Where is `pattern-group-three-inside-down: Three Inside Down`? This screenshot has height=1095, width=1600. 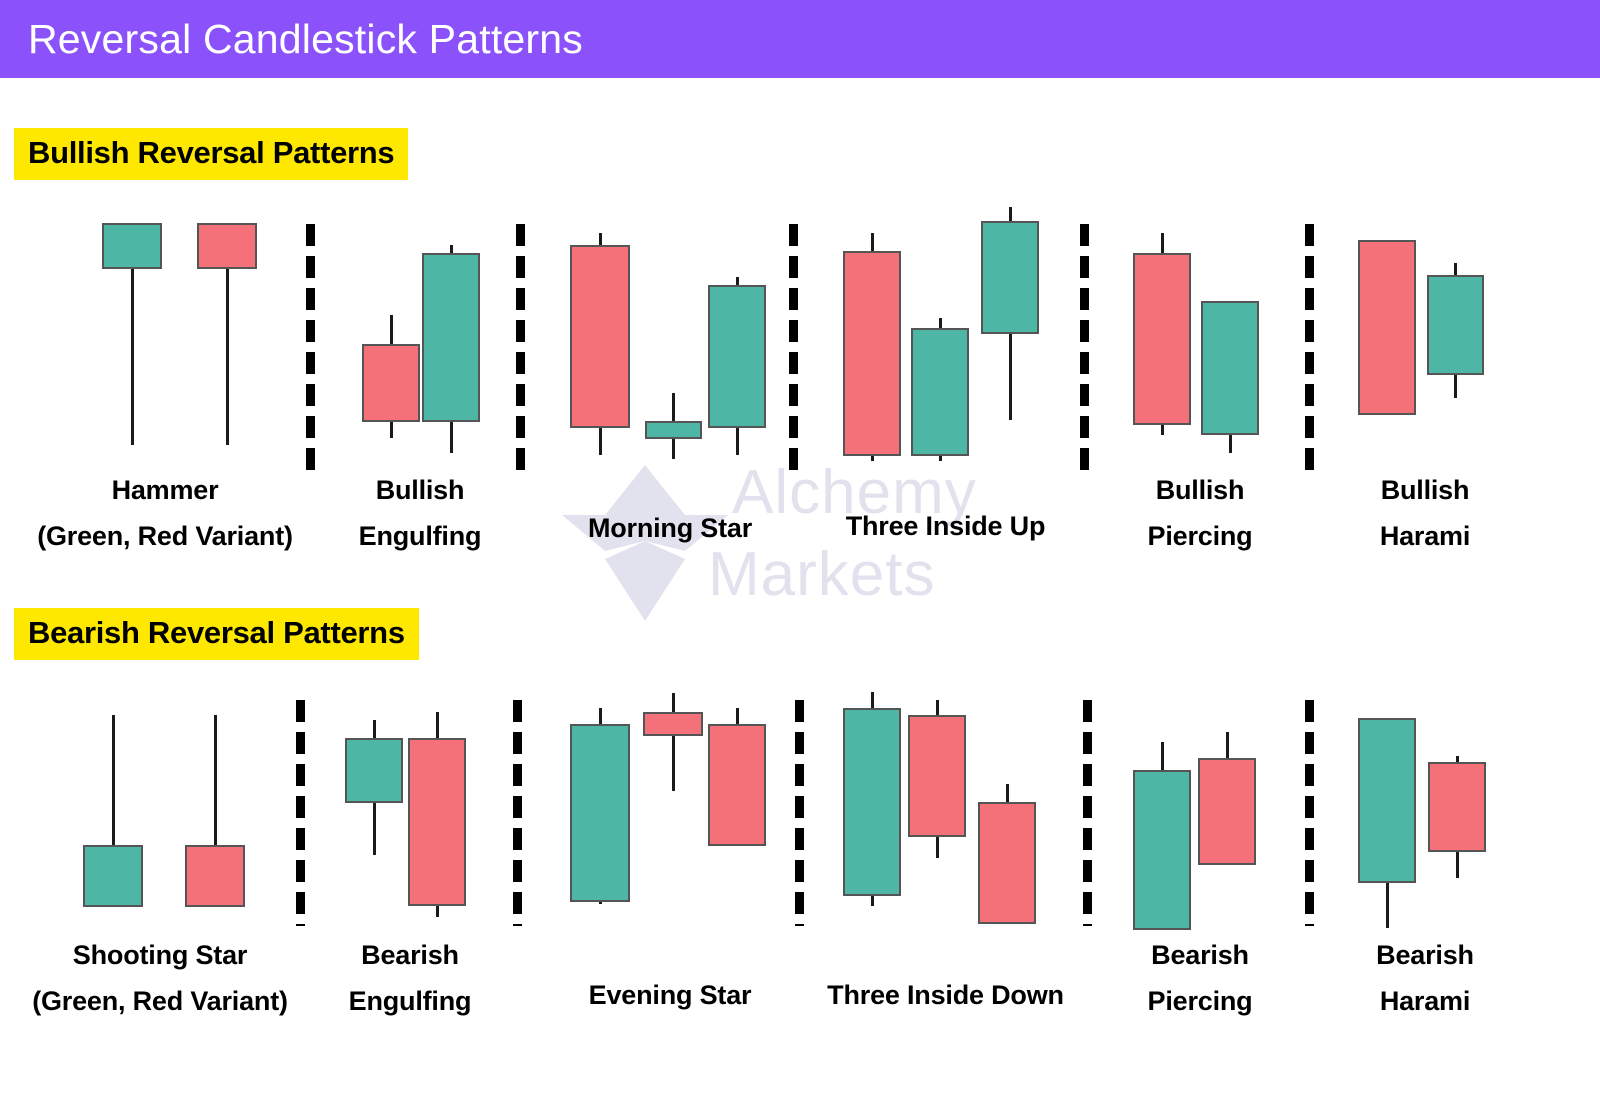 pattern-group-three-inside-down: Three Inside Down is located at coordinates (945, 841).